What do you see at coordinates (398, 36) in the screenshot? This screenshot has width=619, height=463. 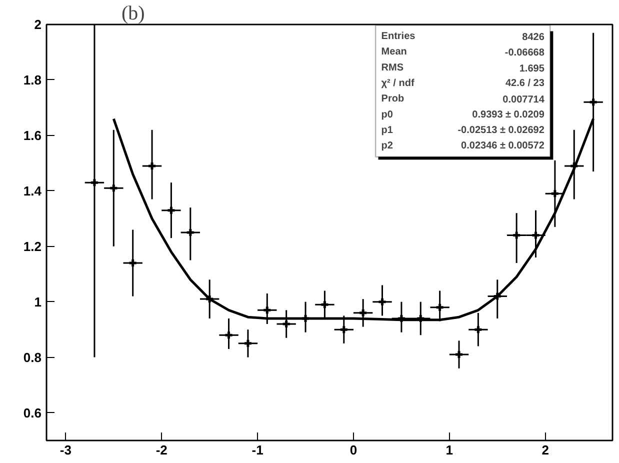 I see `annotation: Entries` at bounding box center [398, 36].